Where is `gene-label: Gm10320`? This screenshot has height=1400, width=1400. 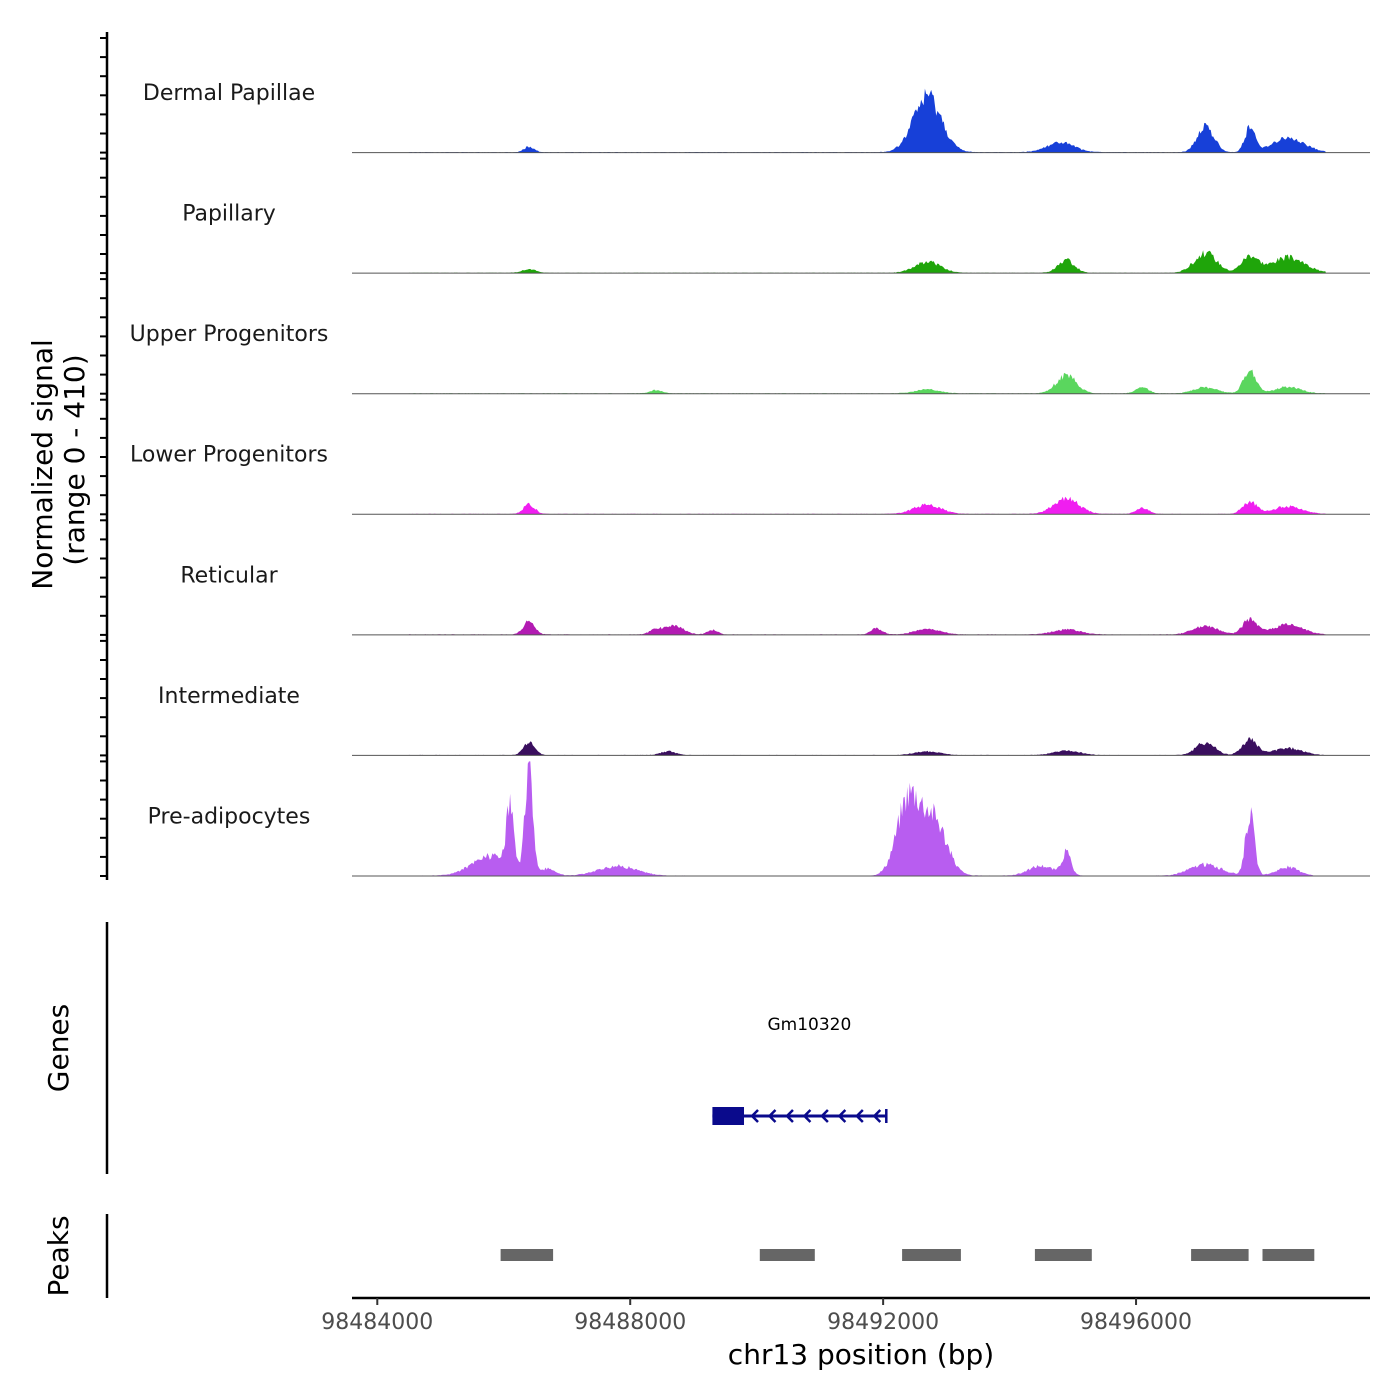
gene-label: Gm10320 is located at coordinates (809, 1025).